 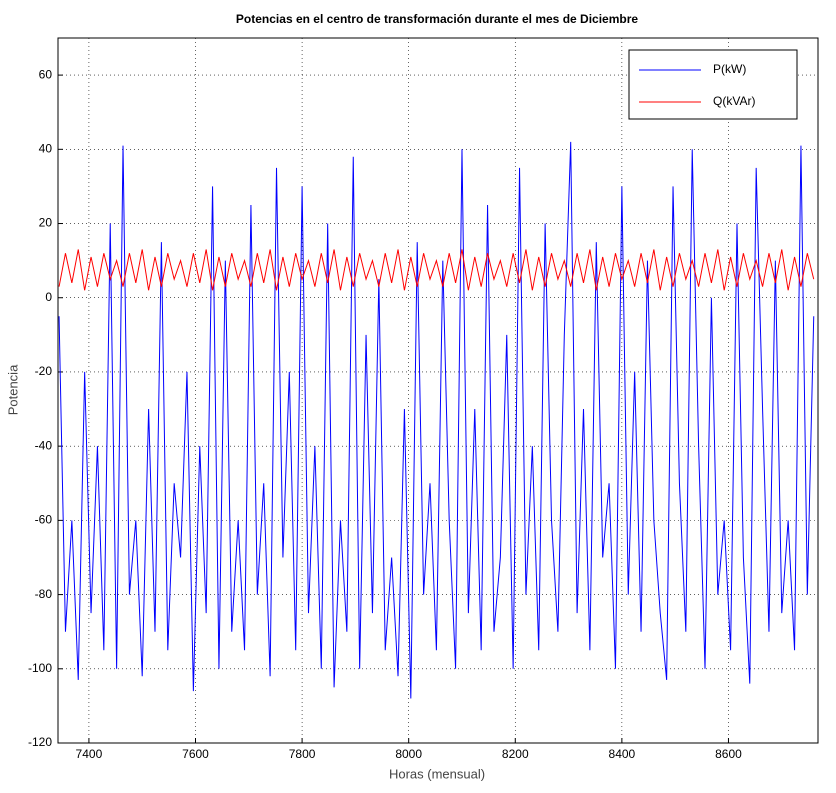 What do you see at coordinates (515, 754) in the screenshot?
I see `x-tick-label: 8200` at bounding box center [515, 754].